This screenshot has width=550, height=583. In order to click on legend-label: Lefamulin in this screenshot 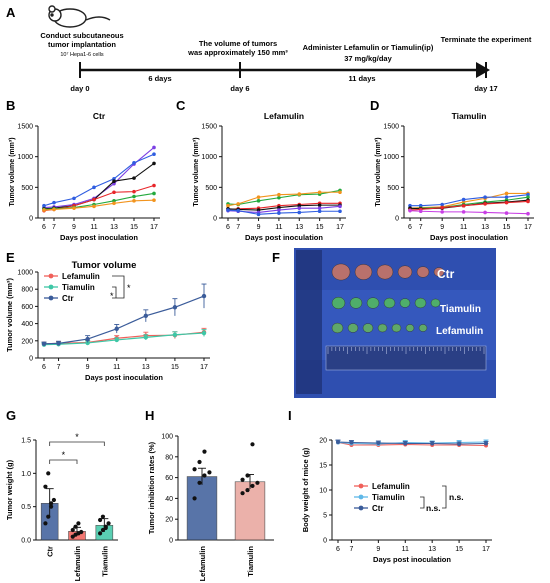, I will do `click(81, 276)`.